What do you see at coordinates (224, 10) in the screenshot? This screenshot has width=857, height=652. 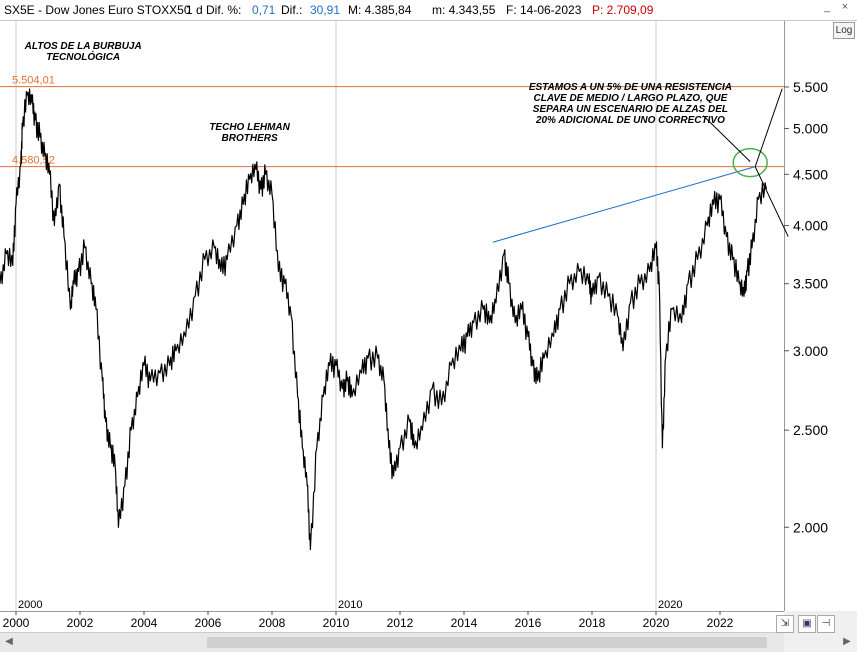 I see `dif-pct-label: Dif. %:` at bounding box center [224, 10].